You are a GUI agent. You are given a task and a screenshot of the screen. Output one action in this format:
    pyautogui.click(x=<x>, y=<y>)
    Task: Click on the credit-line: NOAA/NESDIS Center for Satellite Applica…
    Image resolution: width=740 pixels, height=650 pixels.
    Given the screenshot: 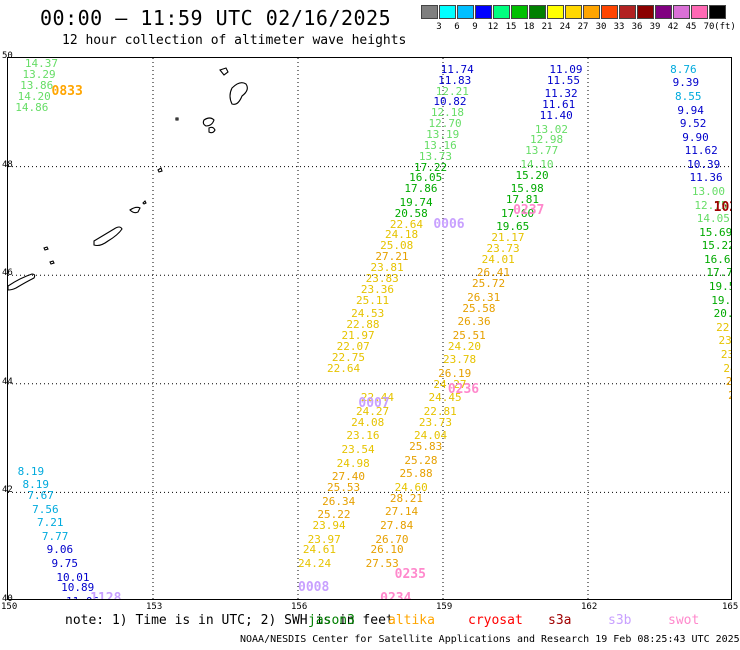 What is the action you would take?
    pyautogui.click(x=490, y=639)
    